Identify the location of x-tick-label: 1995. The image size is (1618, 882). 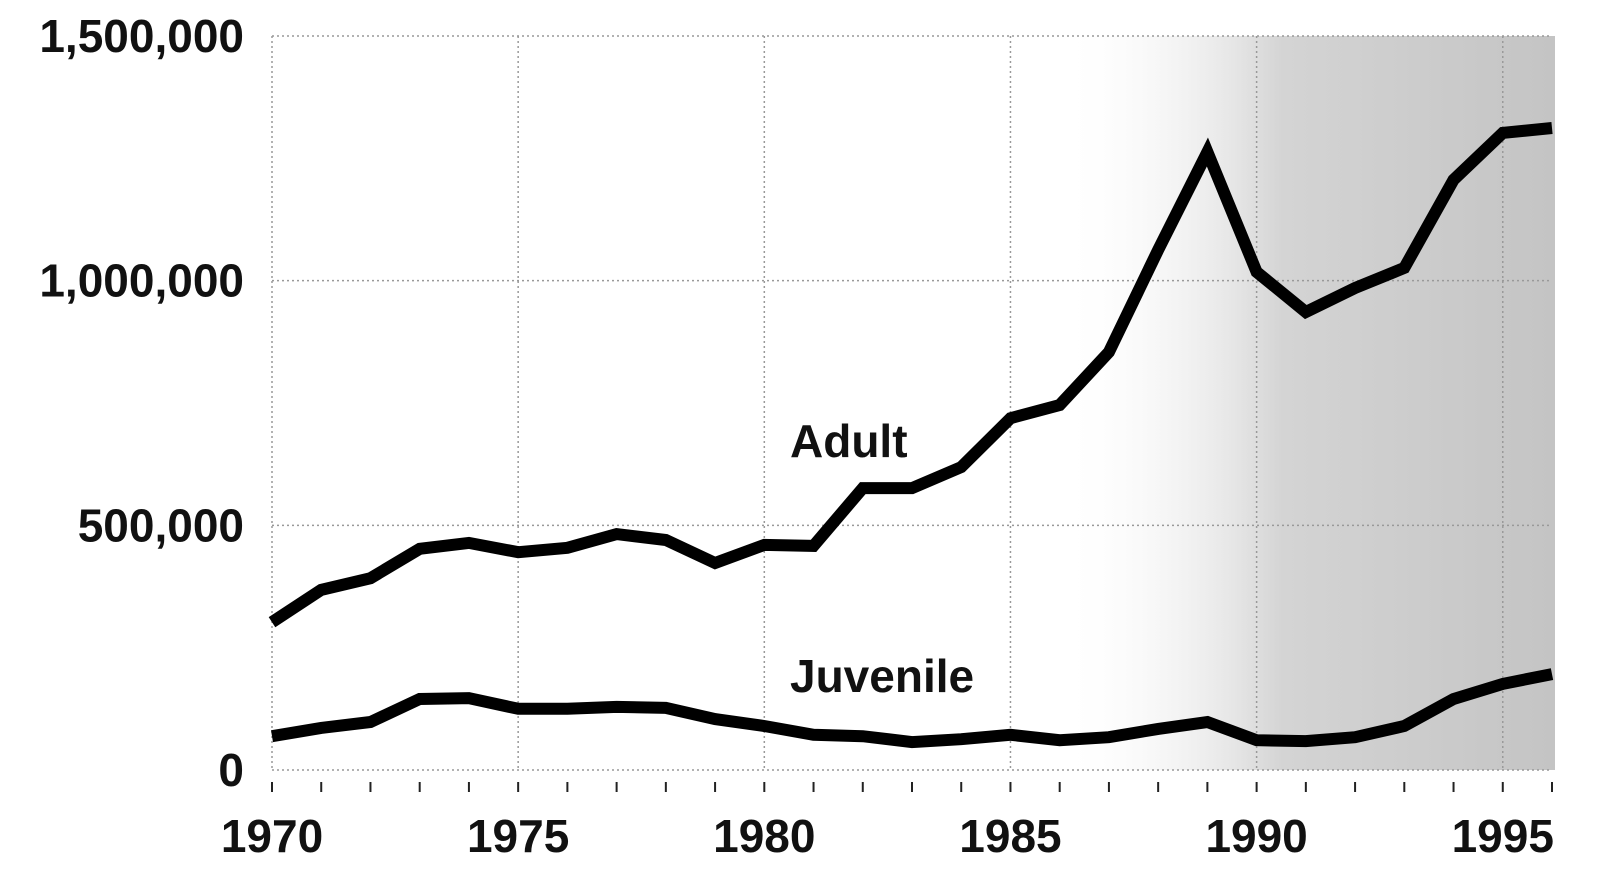
(1503, 836).